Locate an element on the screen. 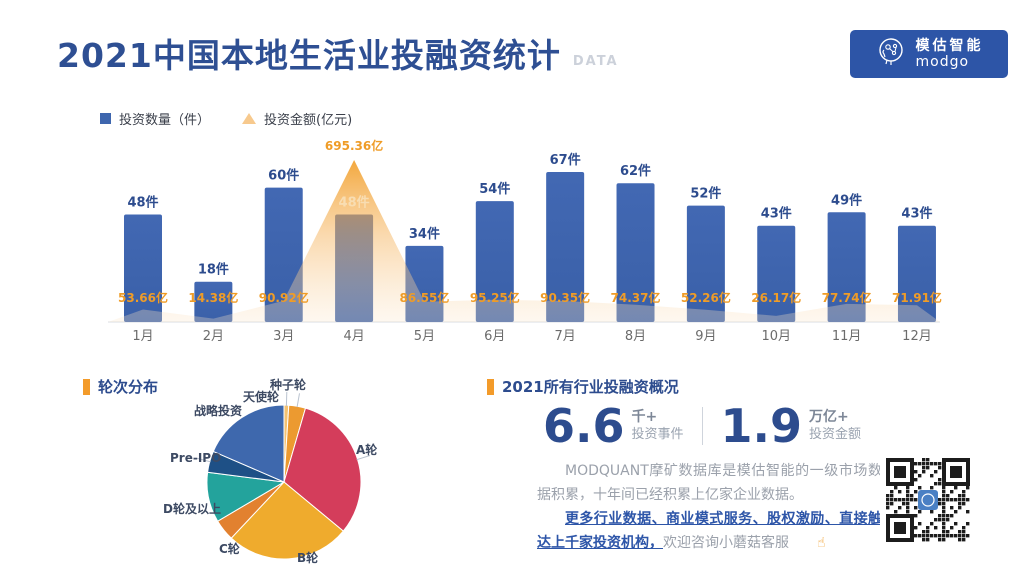 The width and height of the screenshot is (1024, 576). page-header: 2021中国本地生活业投融资统计 DATA is located at coordinates (338, 55).